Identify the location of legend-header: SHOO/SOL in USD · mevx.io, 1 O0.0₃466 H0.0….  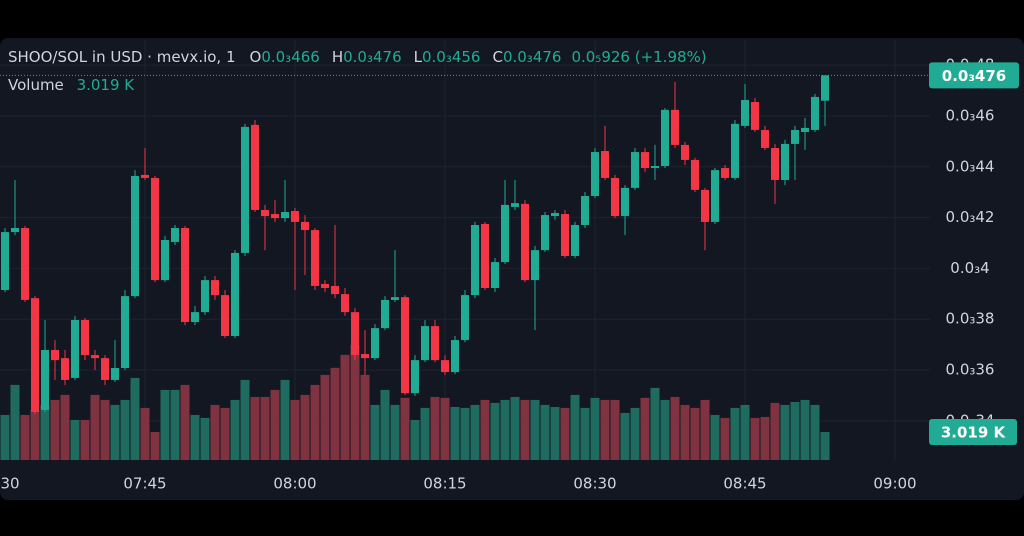
(357, 57).